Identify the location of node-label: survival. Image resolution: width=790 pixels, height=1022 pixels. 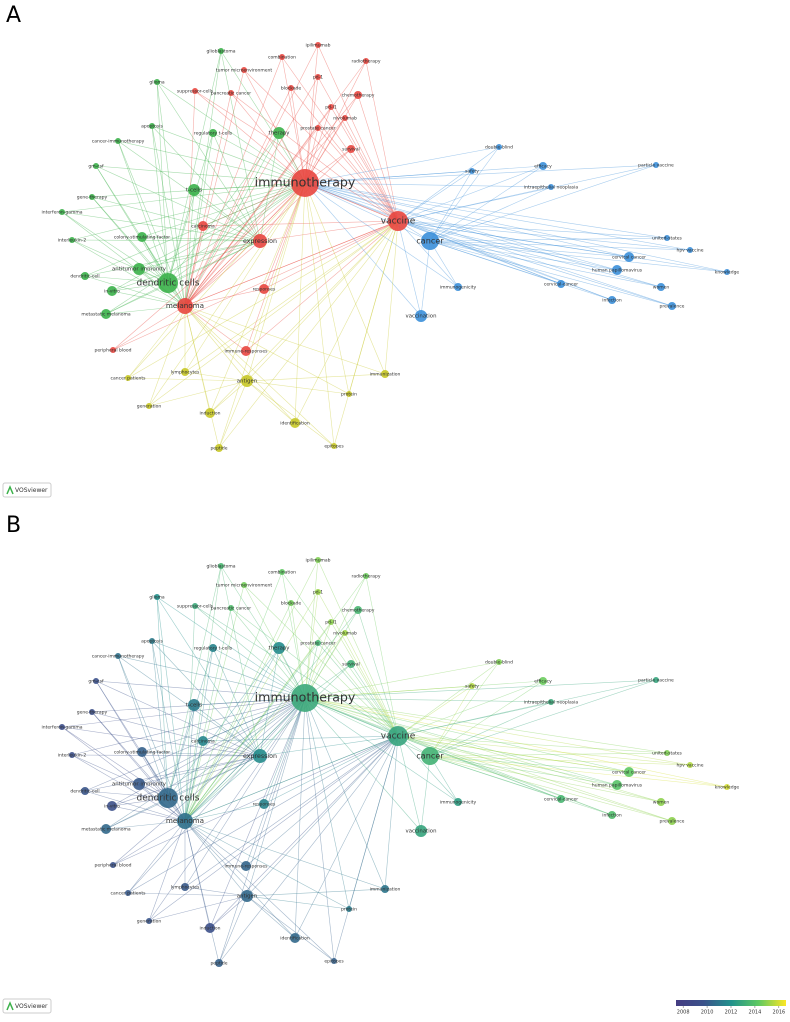
(351, 150).